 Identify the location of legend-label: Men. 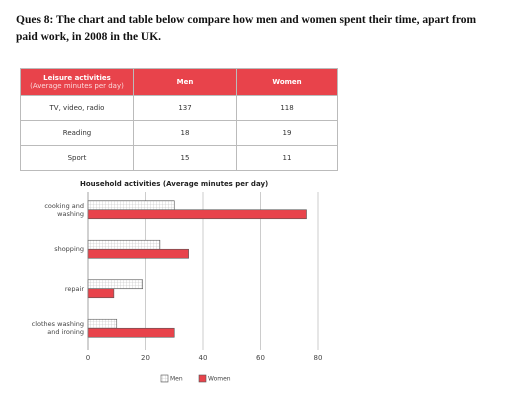
(176, 379).